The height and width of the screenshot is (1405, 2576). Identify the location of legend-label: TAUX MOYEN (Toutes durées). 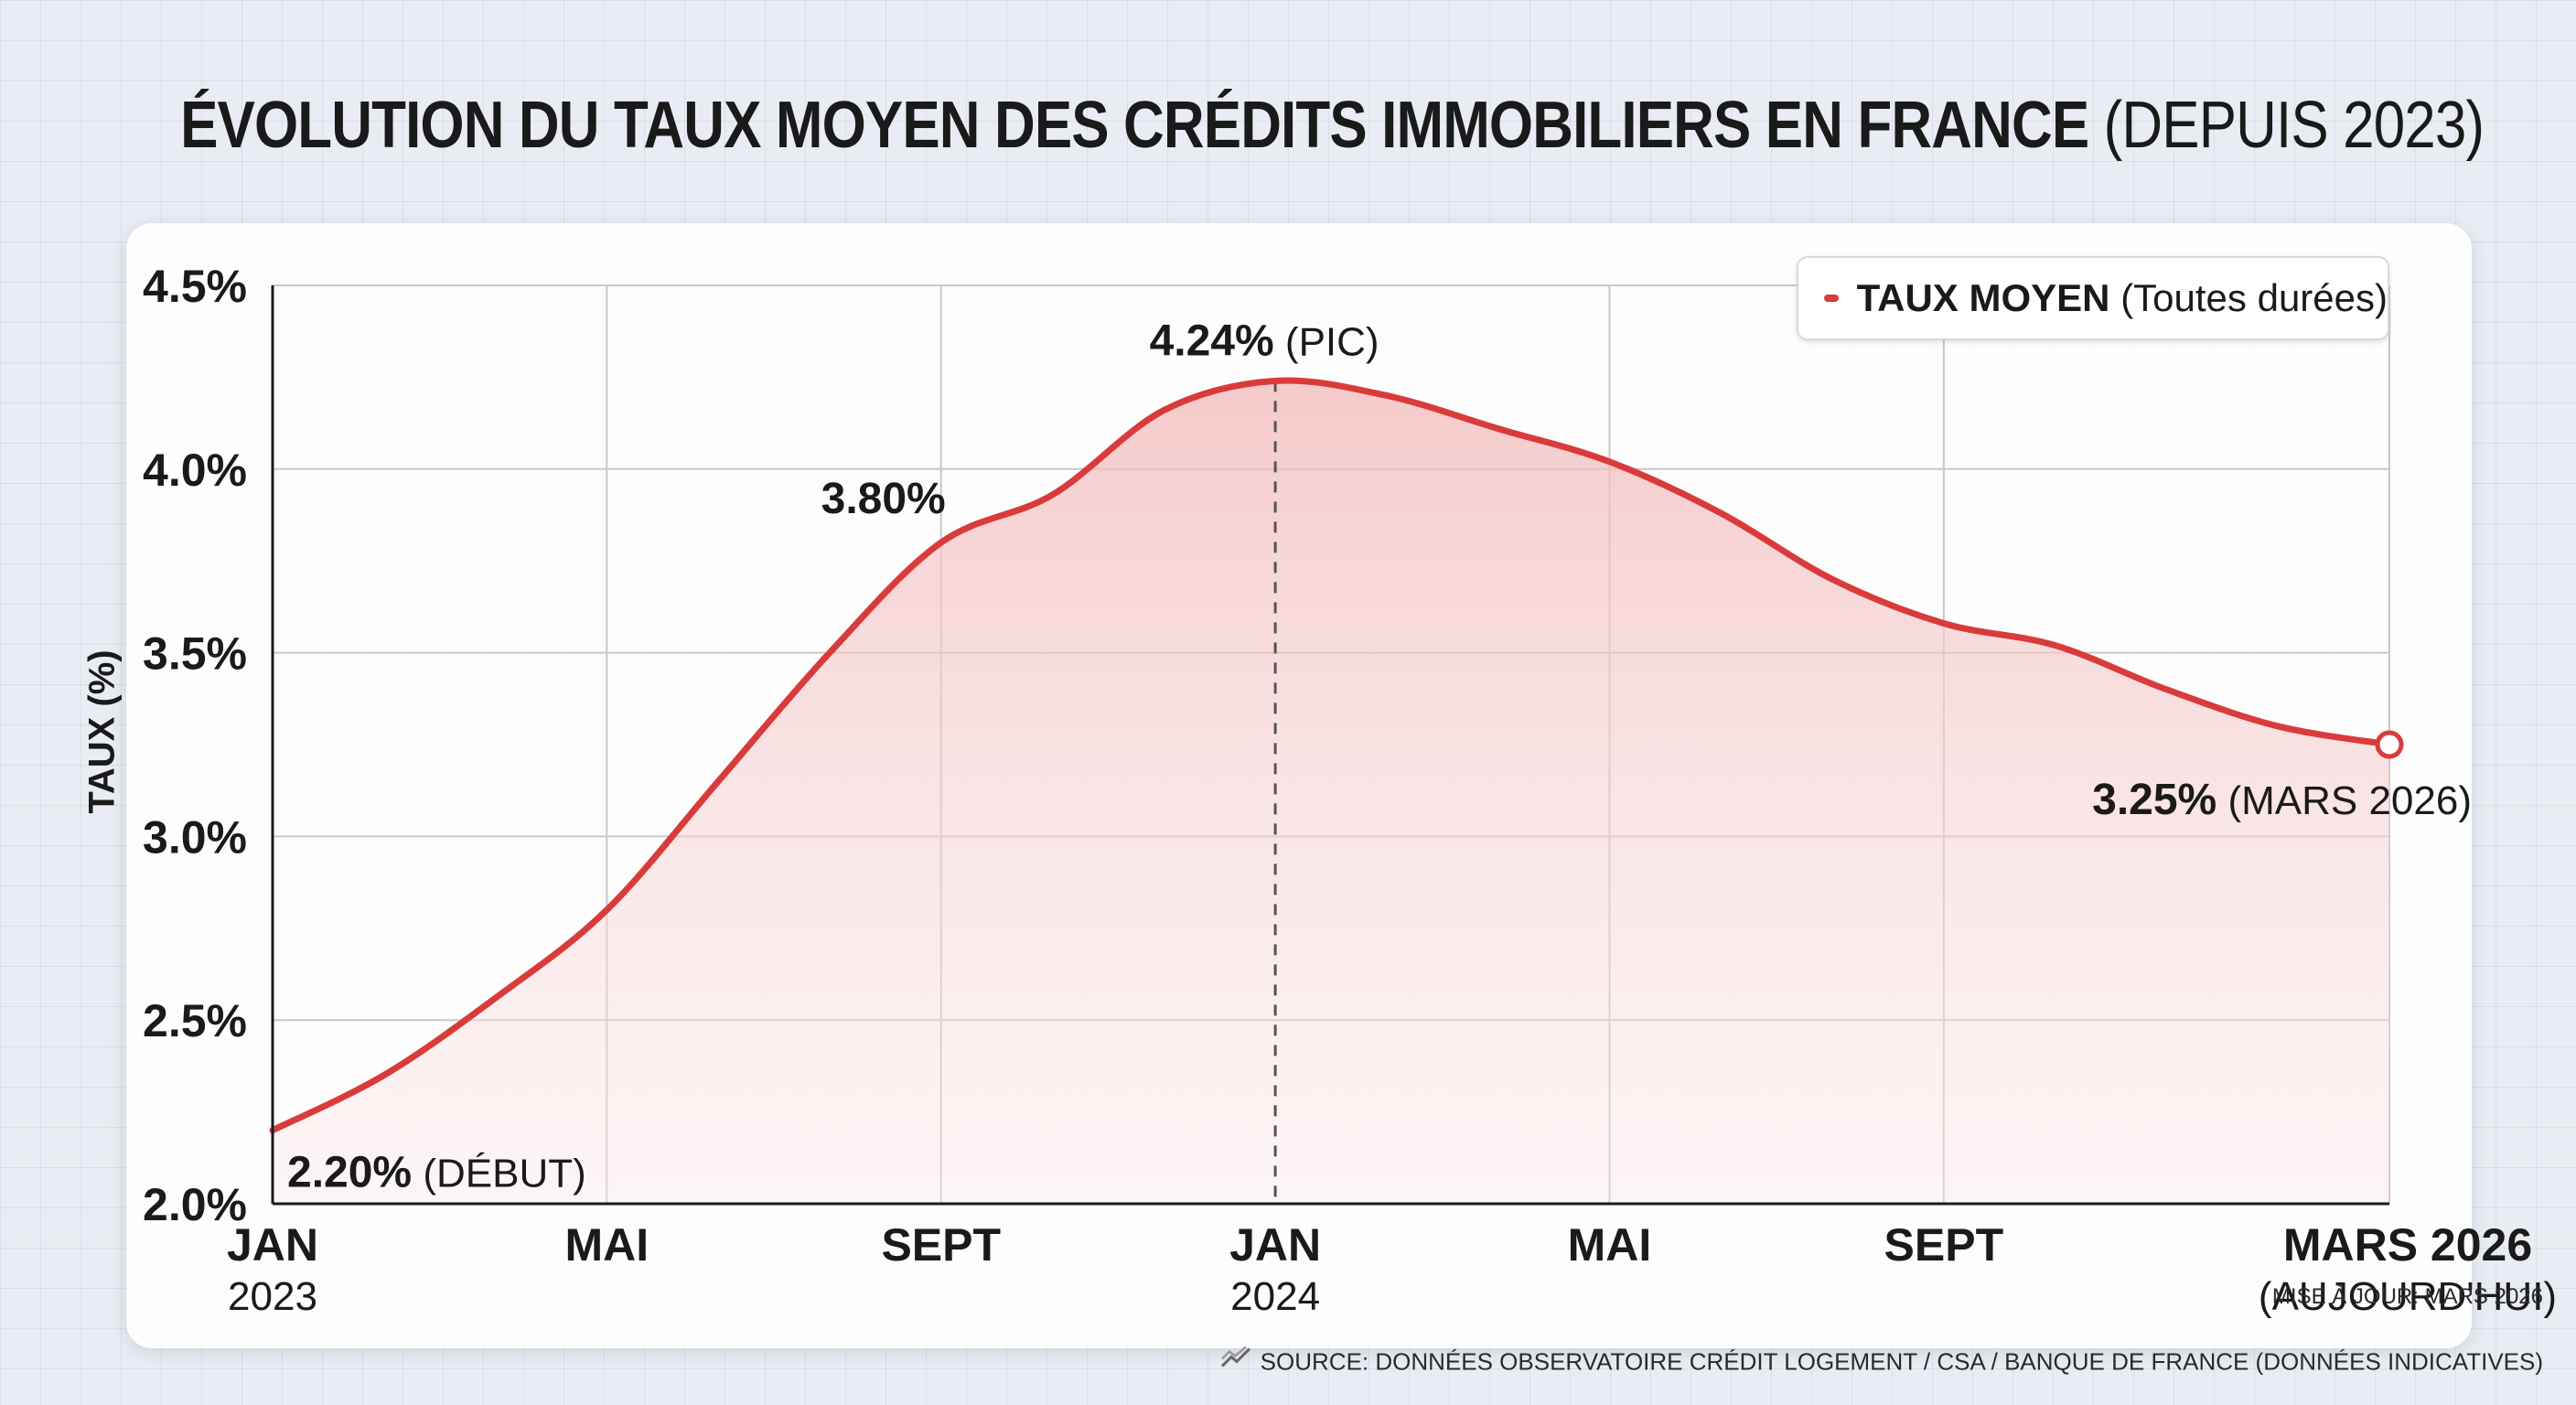
(2122, 298).